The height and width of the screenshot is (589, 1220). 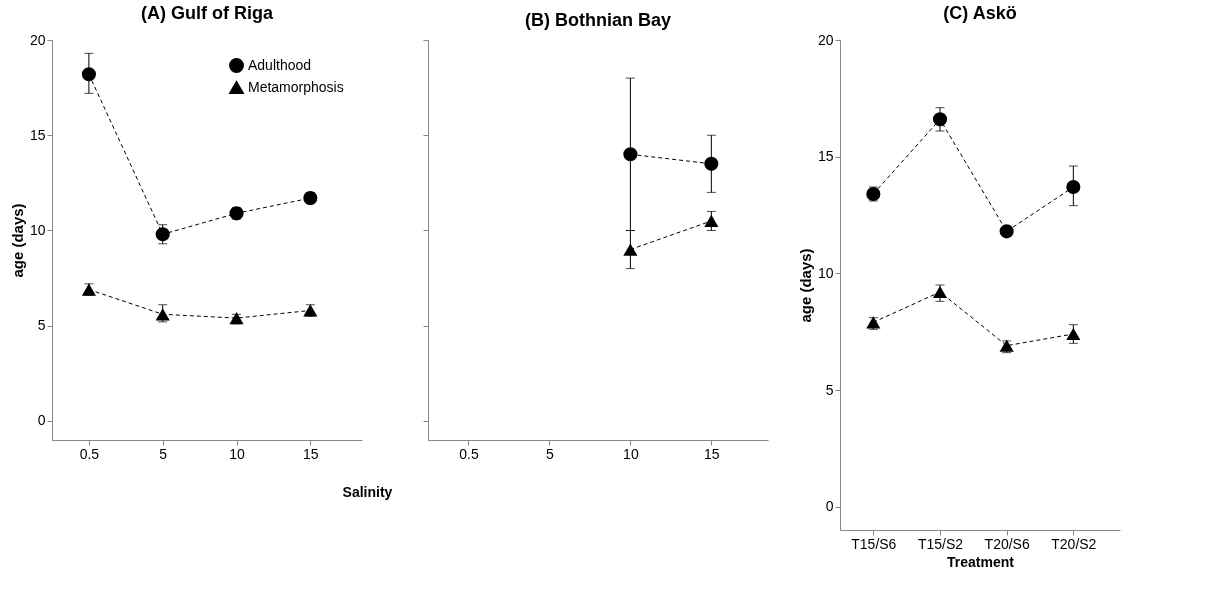 I want to click on x-axis-title: Treatment, so click(x=981, y=561).